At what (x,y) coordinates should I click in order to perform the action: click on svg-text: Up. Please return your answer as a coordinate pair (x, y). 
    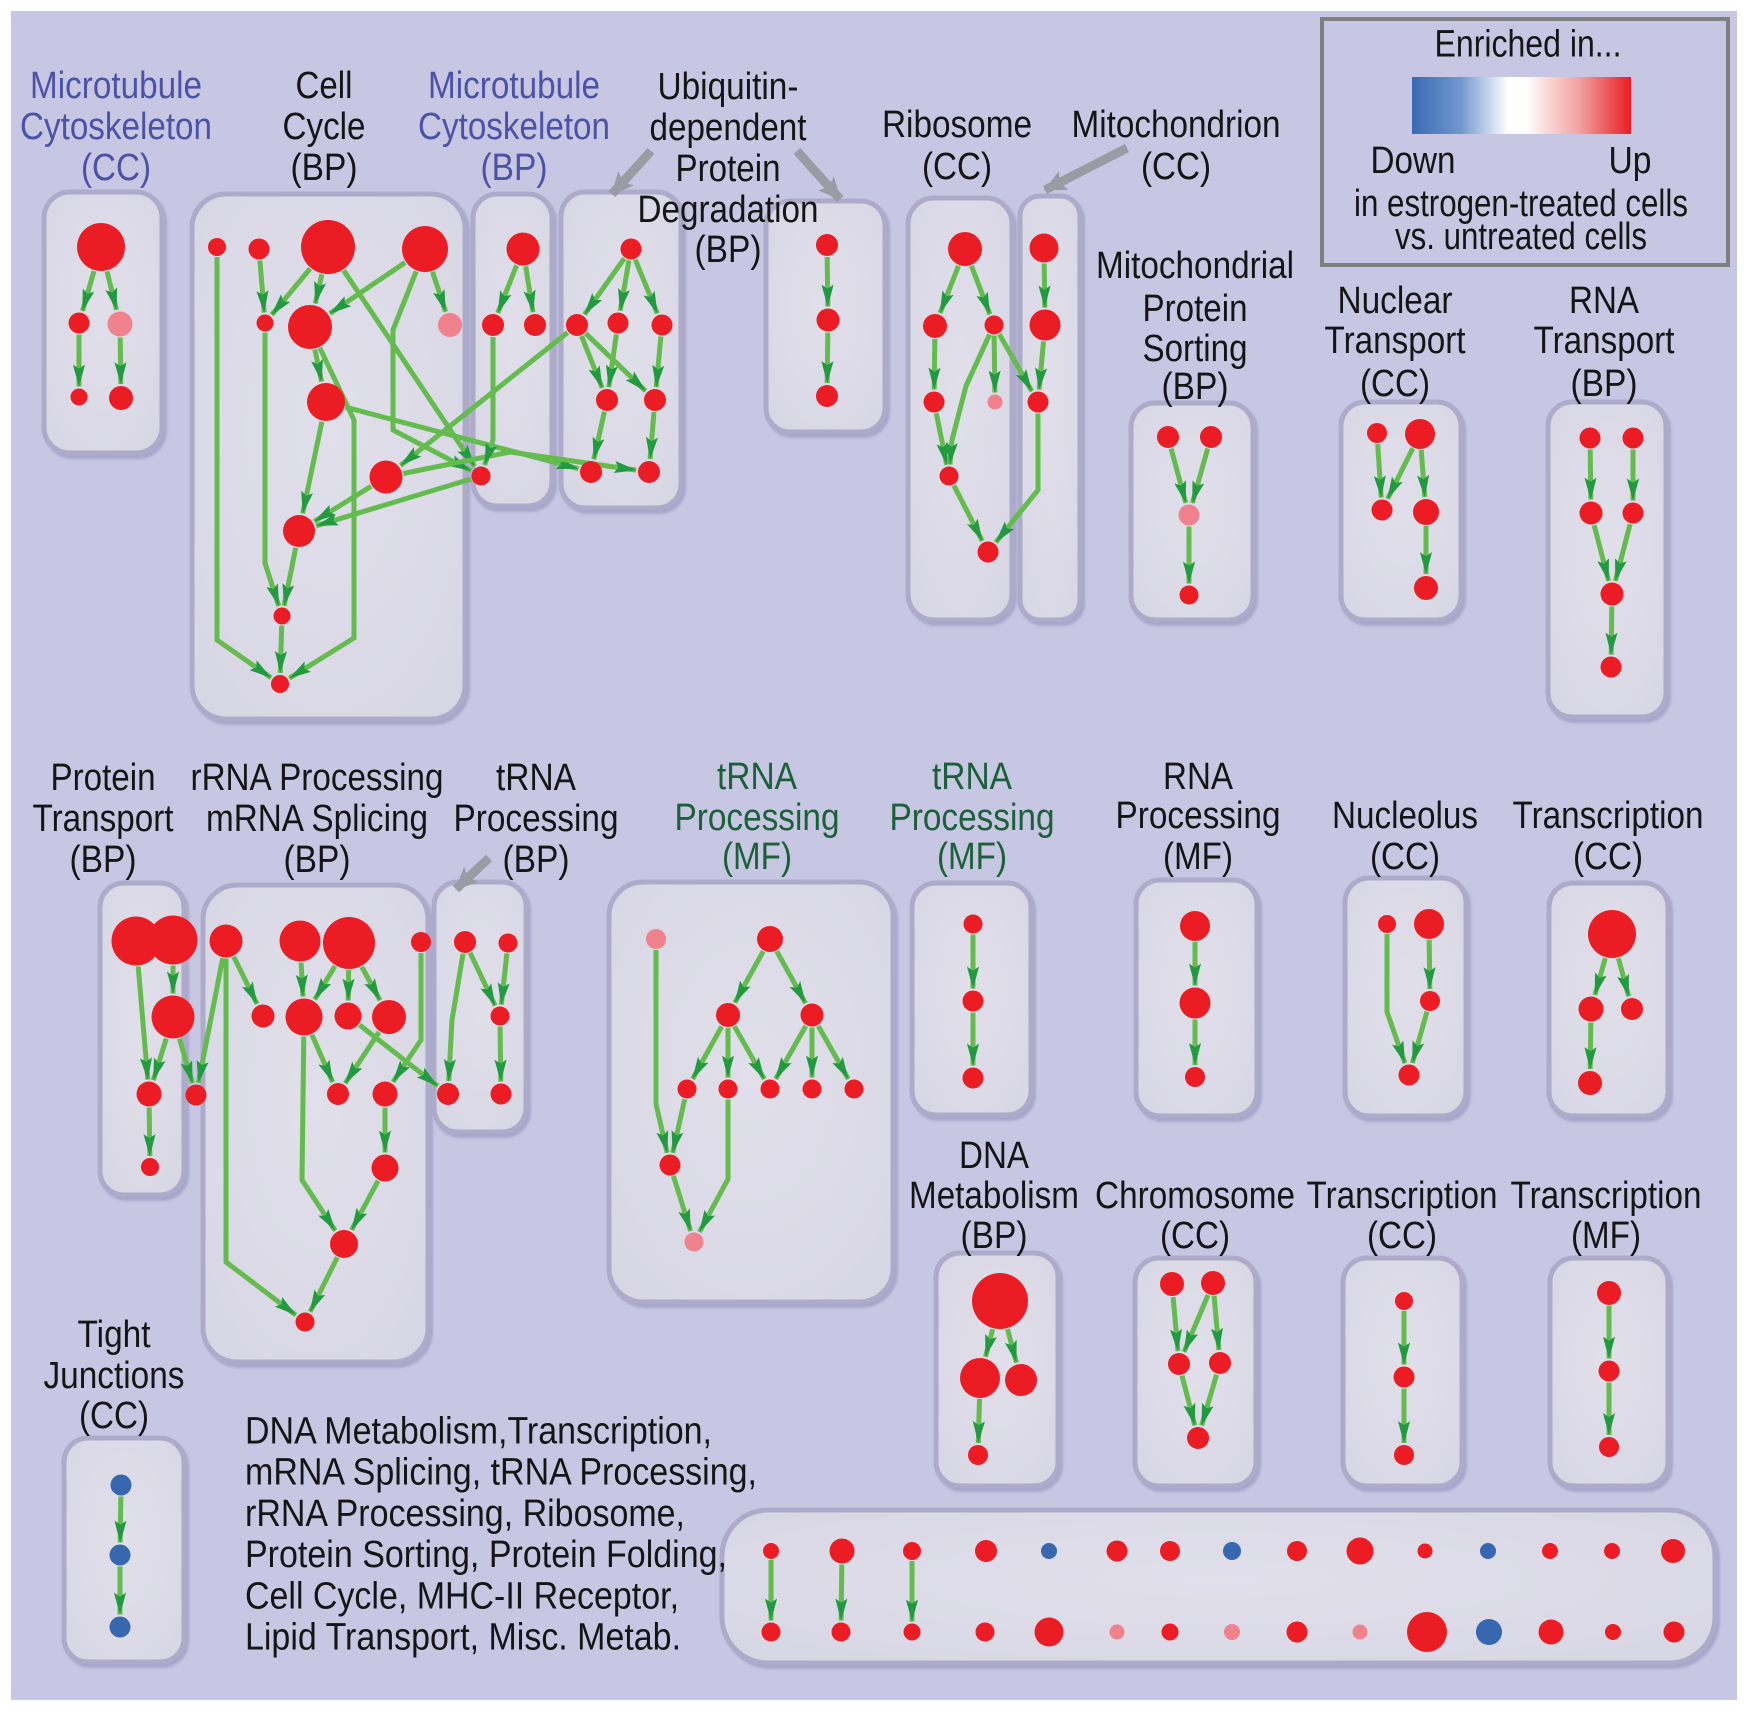
    Looking at the image, I should click on (1630, 161).